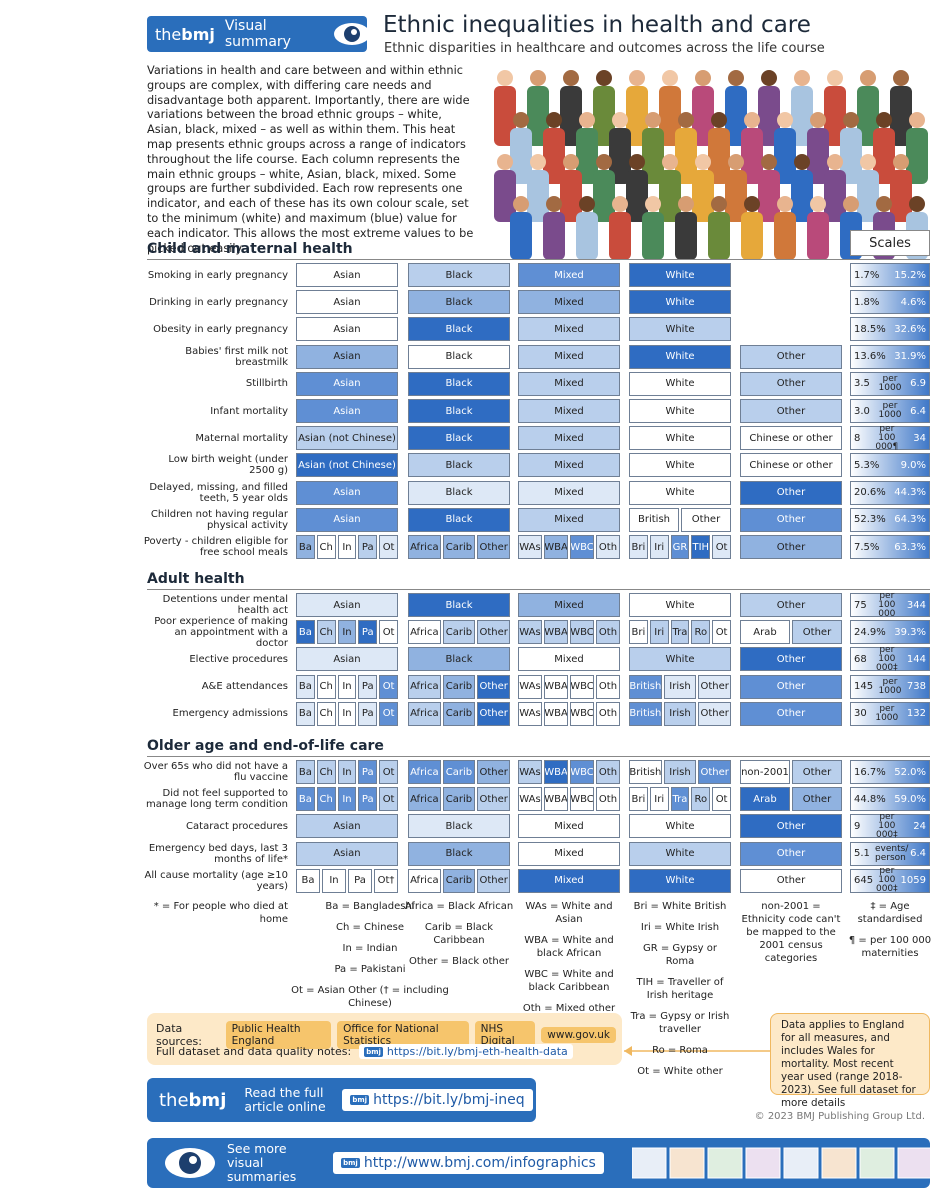 This screenshot has width=949, height=1200. What do you see at coordinates (424, 632) in the screenshot?
I see `heat-cell: Africa` at bounding box center [424, 632].